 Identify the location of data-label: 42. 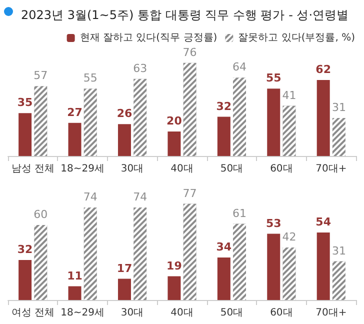
(289, 237).